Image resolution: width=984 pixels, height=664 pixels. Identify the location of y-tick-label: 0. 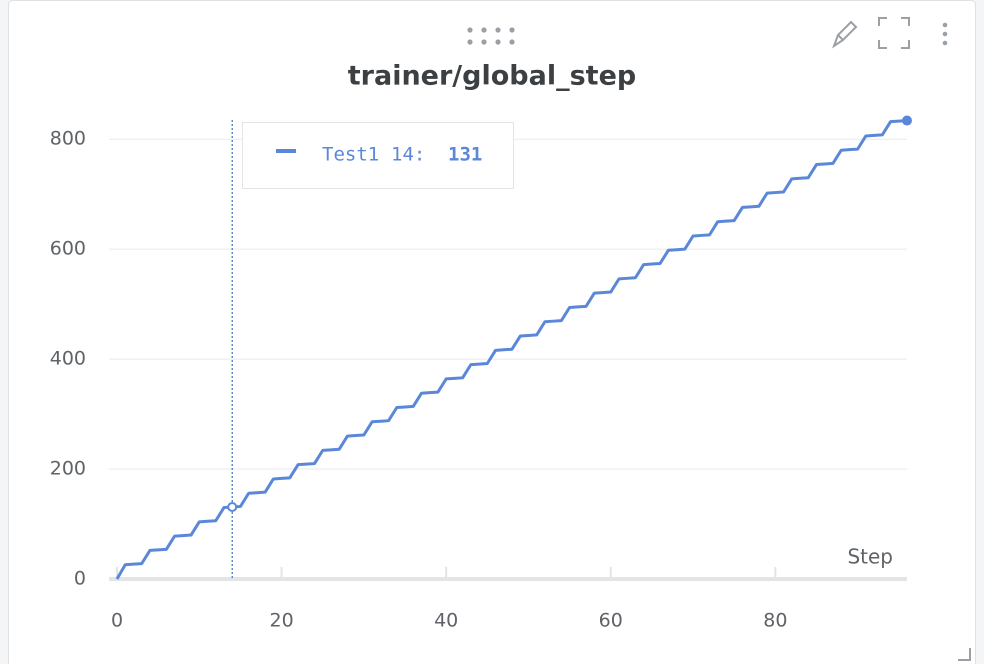
(80, 579).